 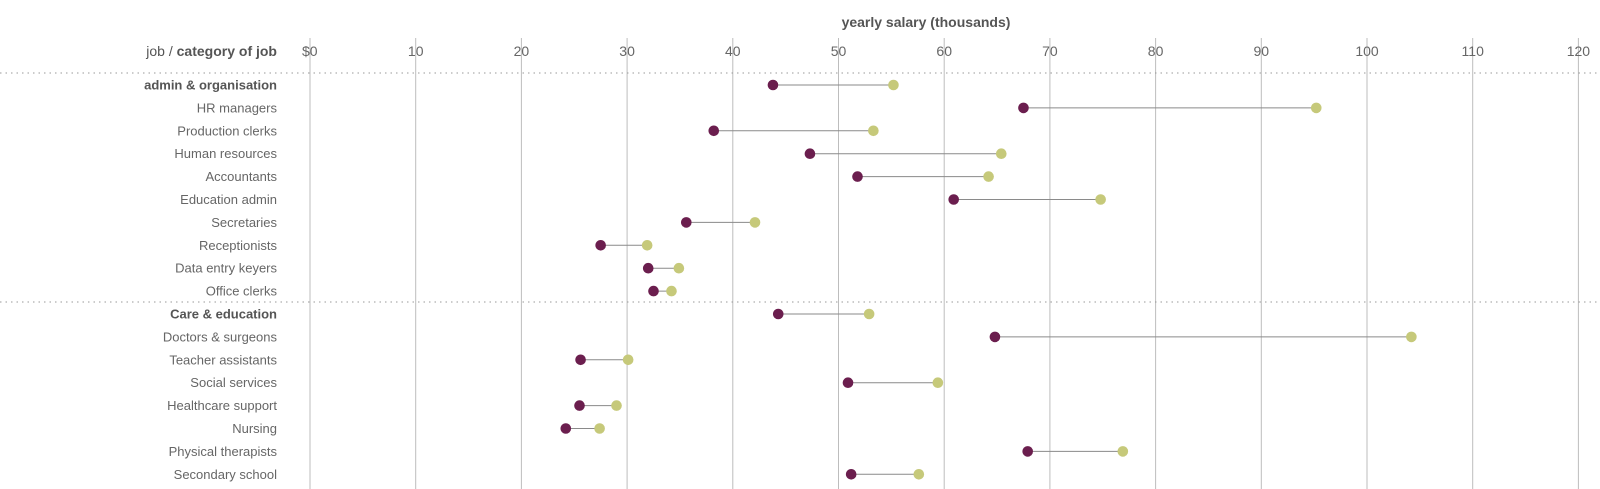 I want to click on x-tick-label: 20, so click(x=522, y=51).